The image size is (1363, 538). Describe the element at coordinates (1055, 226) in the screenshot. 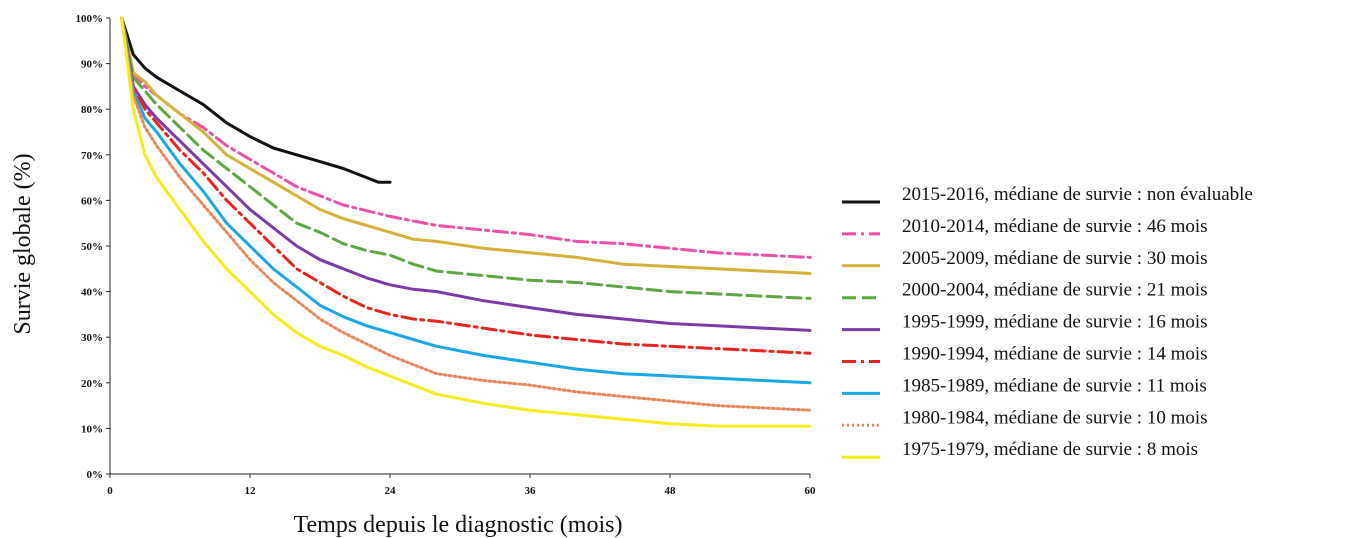

I see `legend-label: 2010-2014, médiane de survie : 46 mois` at that location.